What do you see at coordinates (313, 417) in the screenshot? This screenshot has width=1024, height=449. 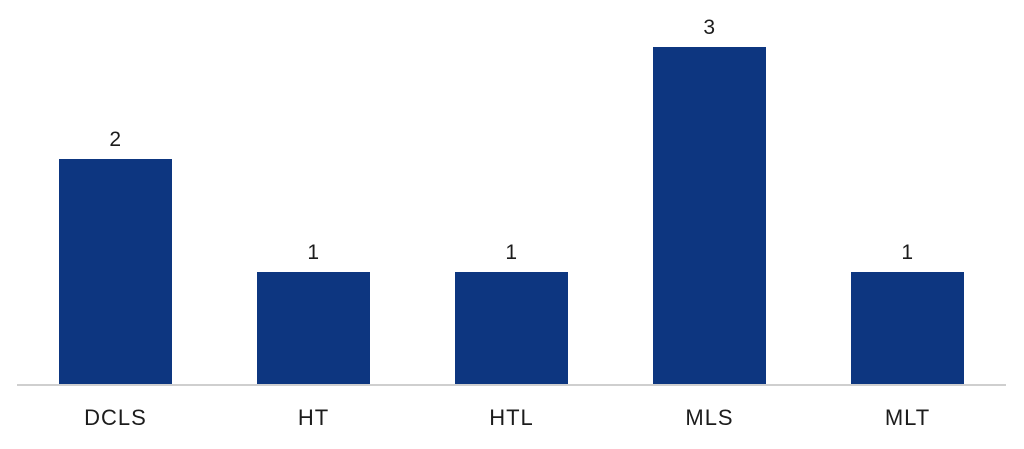 I see `x-axis-label: HT` at bounding box center [313, 417].